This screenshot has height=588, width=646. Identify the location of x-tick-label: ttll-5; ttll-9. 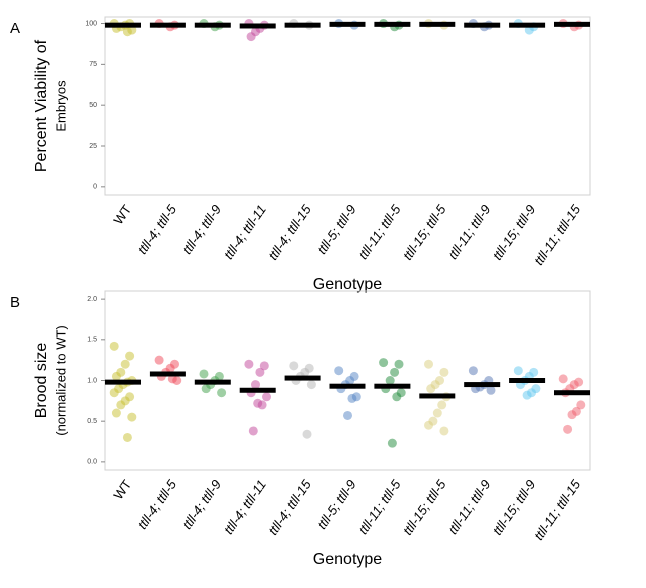
(336, 229).